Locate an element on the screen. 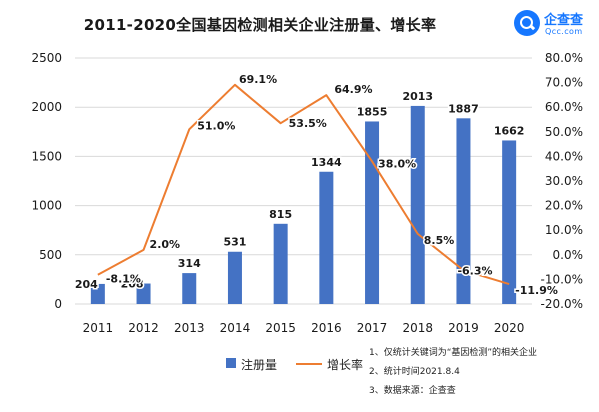  note-line: 3、数据来源：企查查 is located at coordinates (412, 391).